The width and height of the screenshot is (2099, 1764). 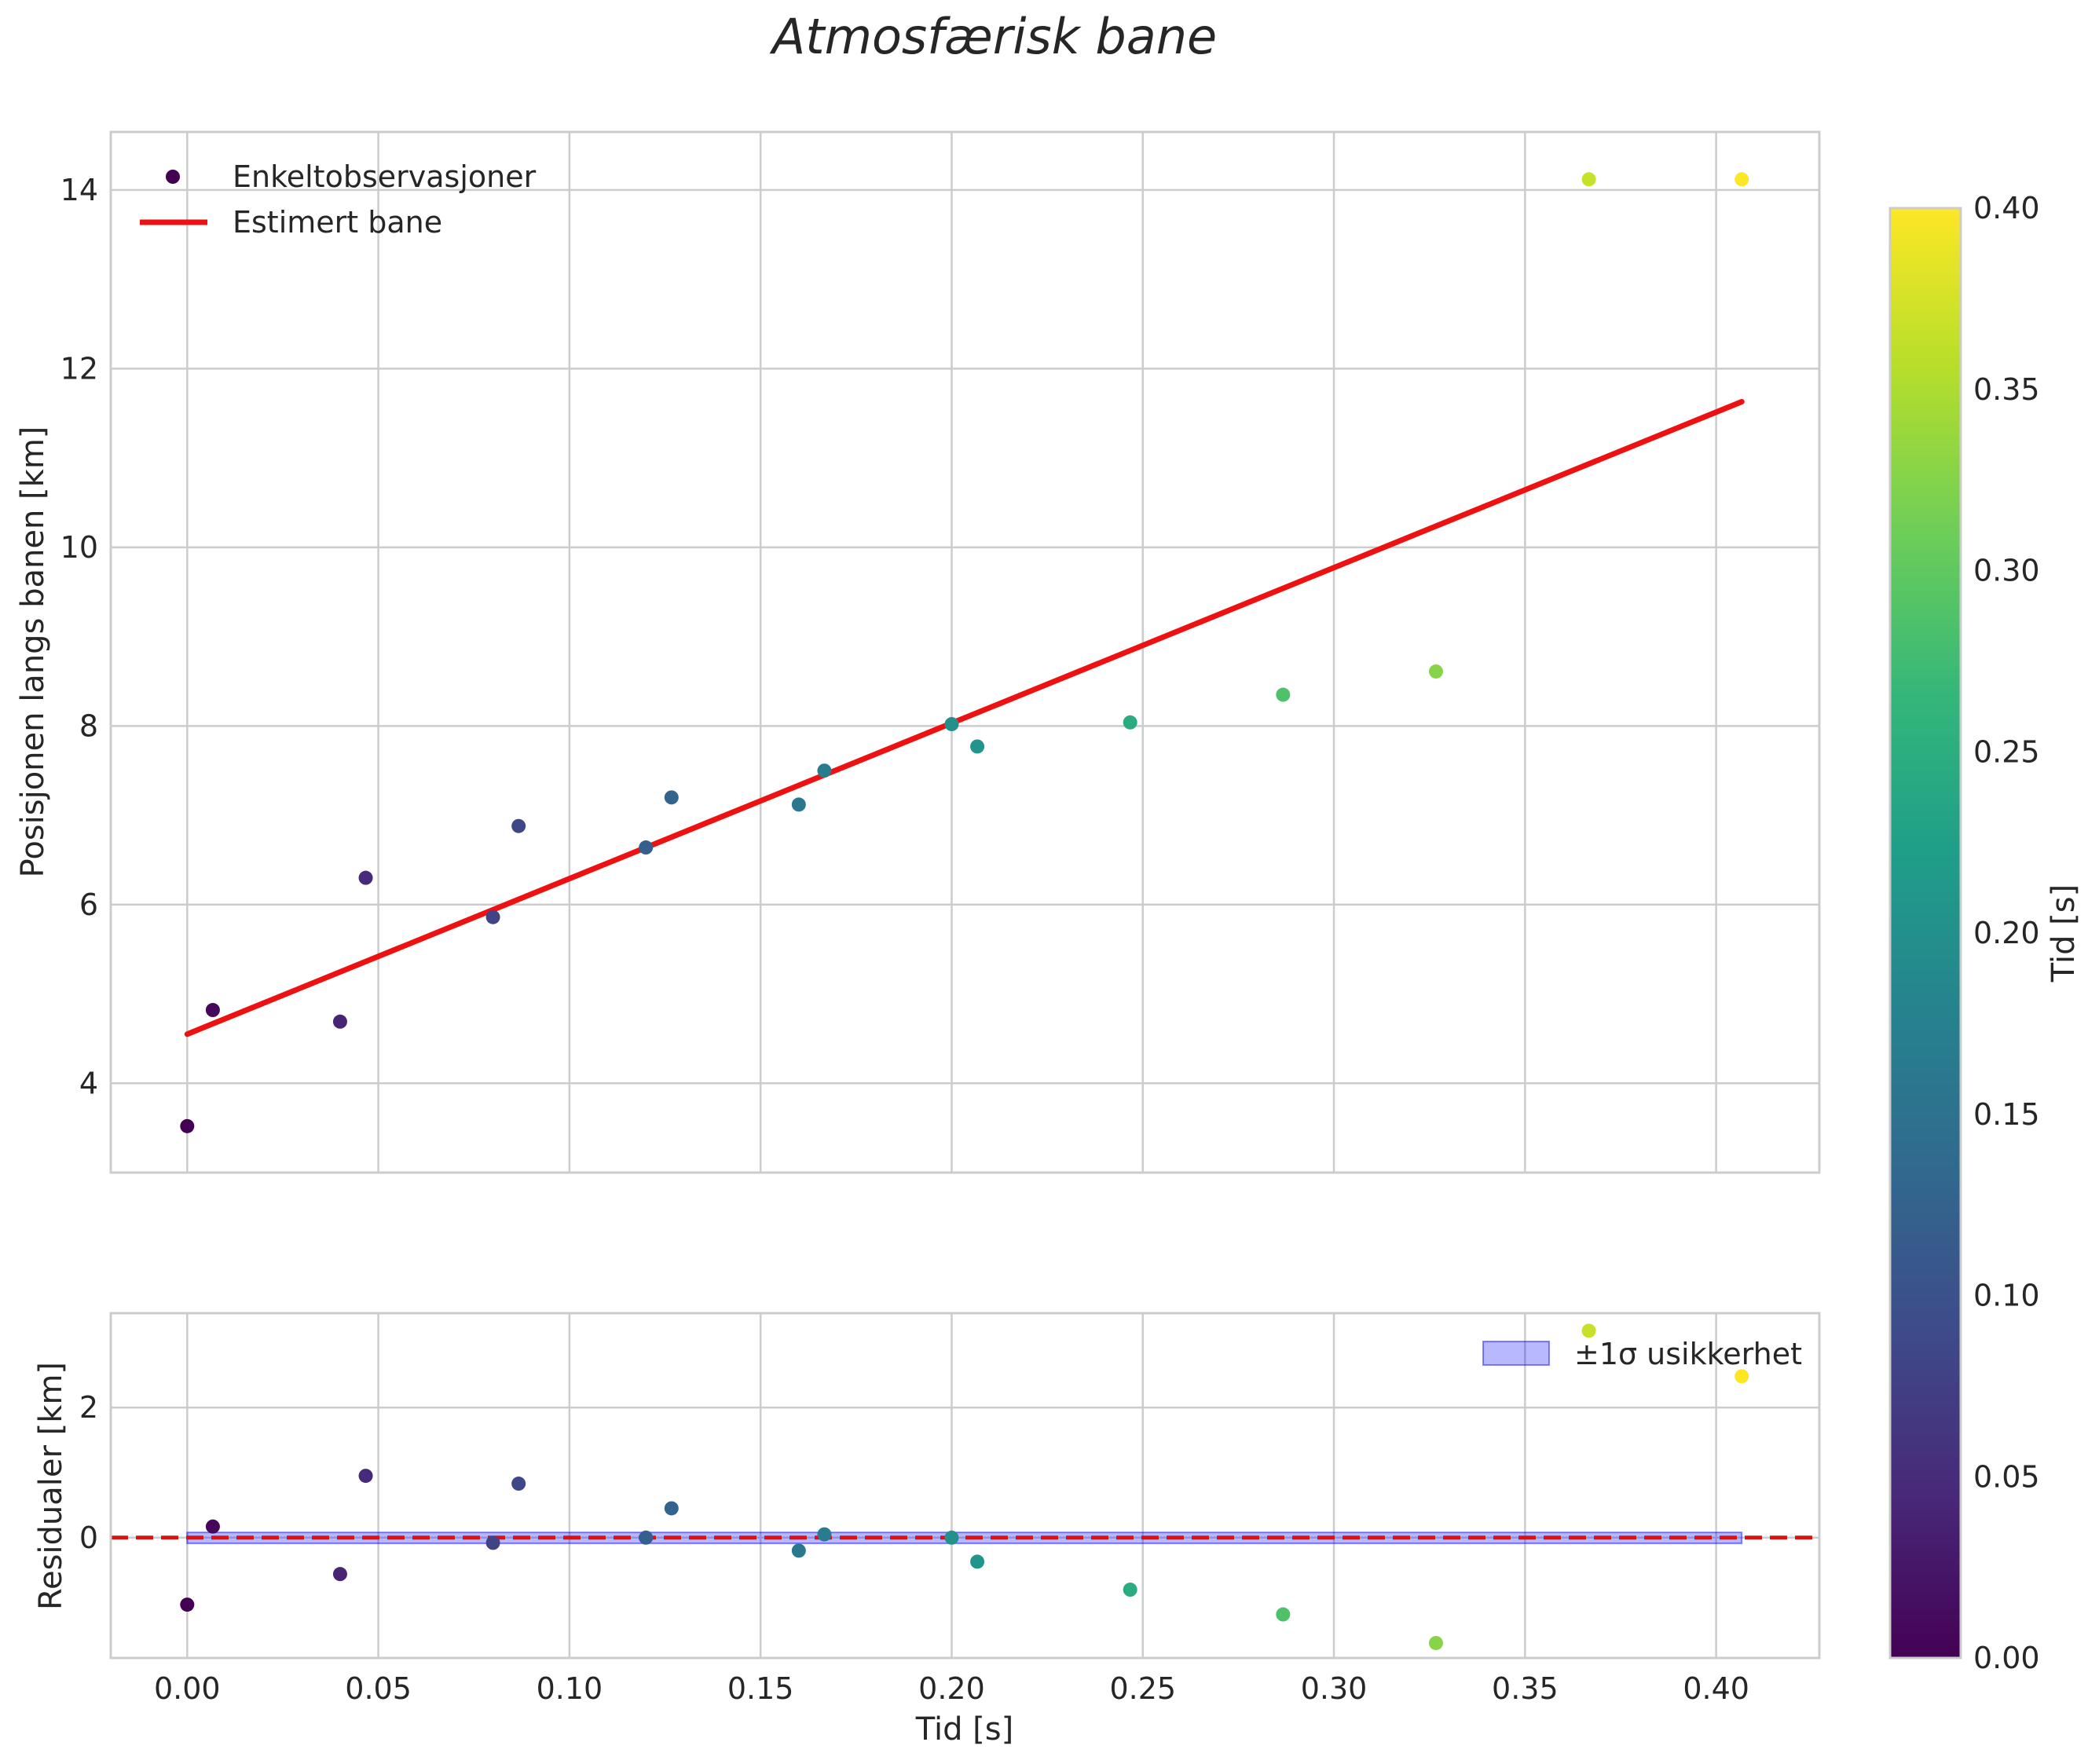 I want to click on colorbar-tick-label: 0.15, so click(x=2006, y=1114).